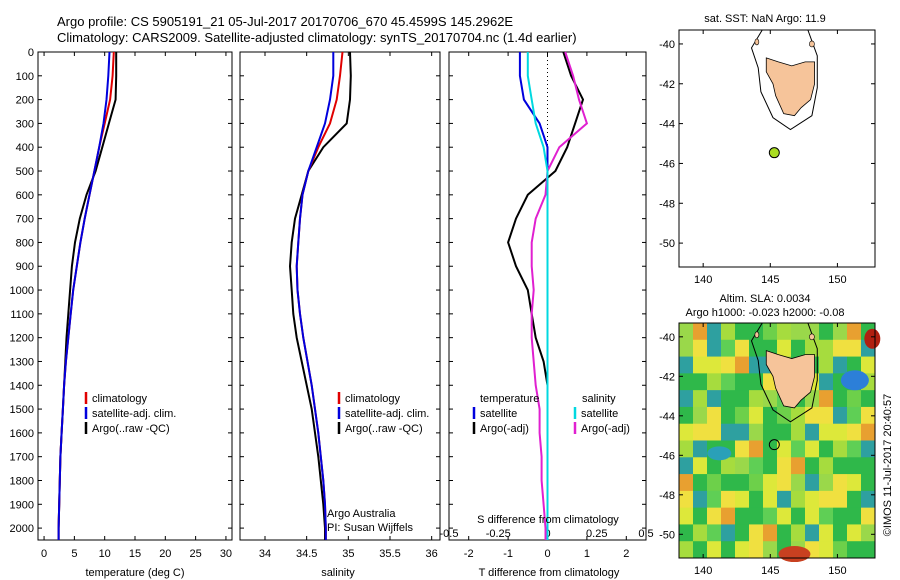 The image size is (900, 580). Describe the element at coordinates (703, 571) in the screenshot. I see `lon-tick-label: 140` at that location.